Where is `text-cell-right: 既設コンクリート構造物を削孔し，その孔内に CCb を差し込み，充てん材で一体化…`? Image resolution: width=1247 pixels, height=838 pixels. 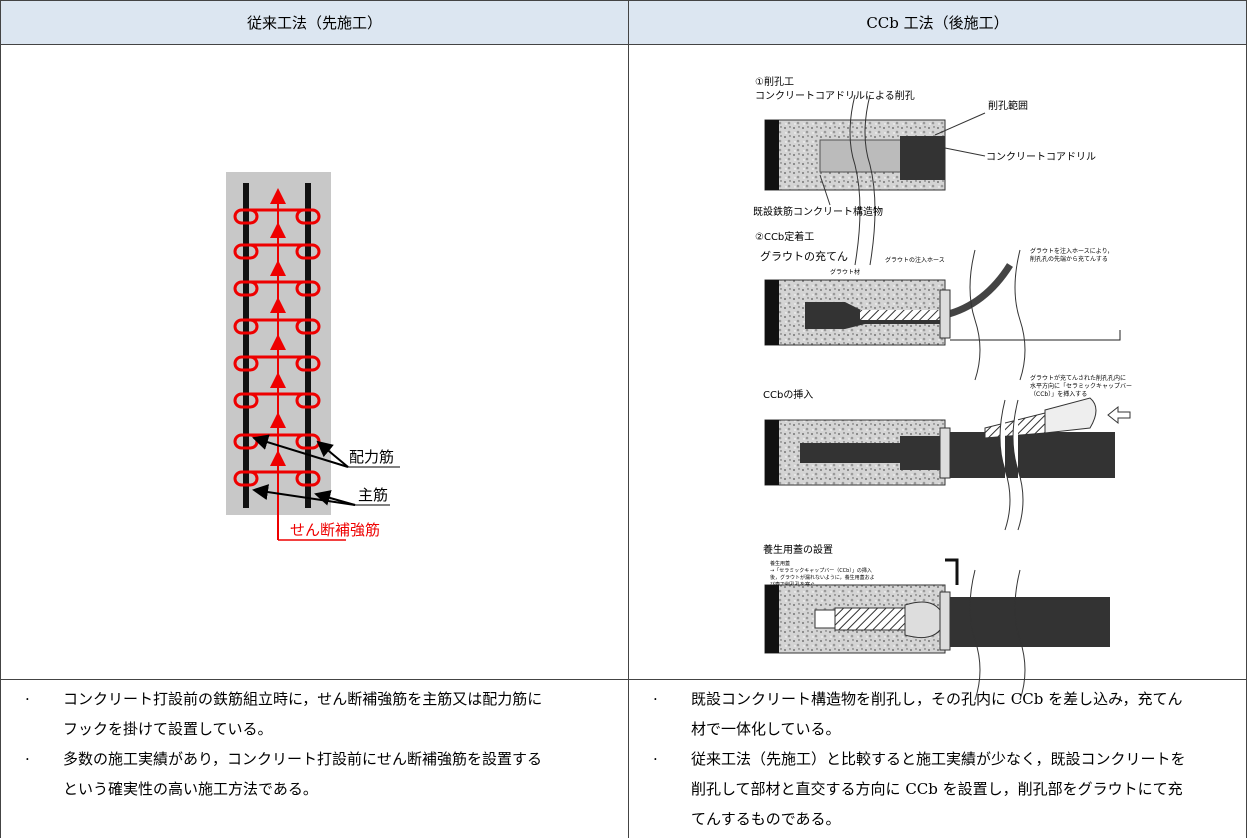
text-cell-right: 既設コンクリート構造物を削孔し，その孔内に CCb を差し込み，充てん材で一体化… is located at coordinates (937, 758).